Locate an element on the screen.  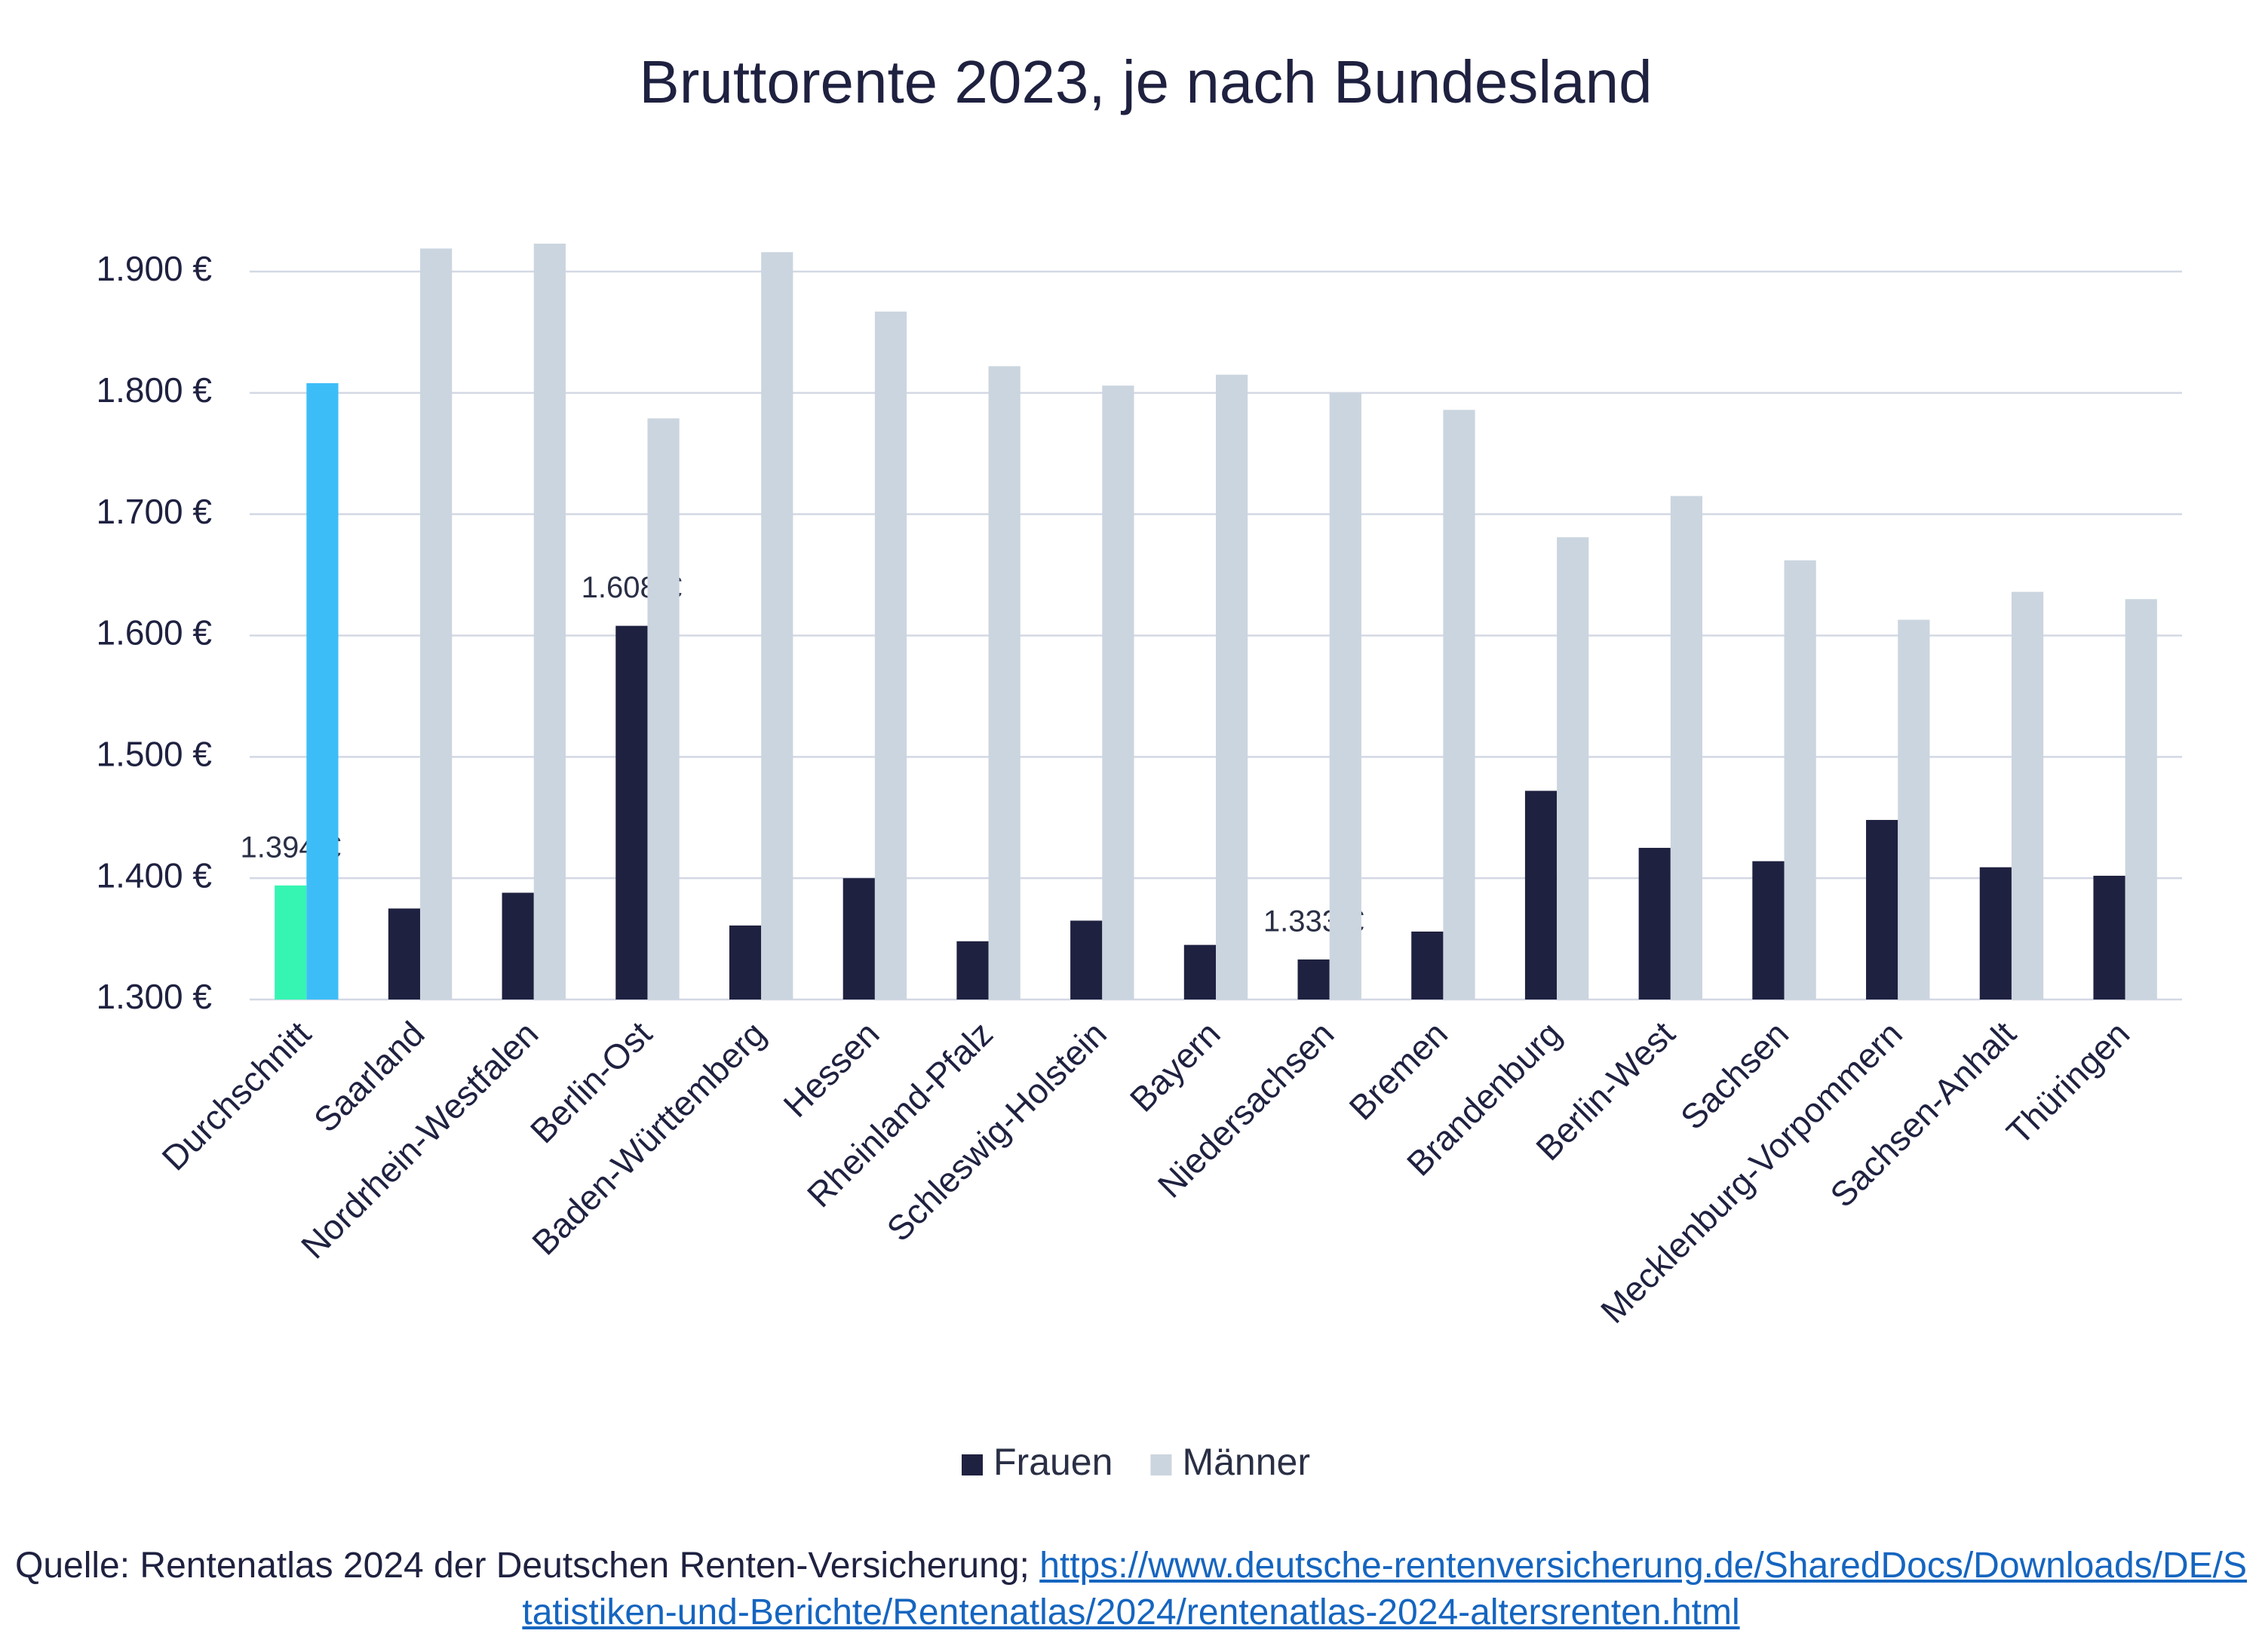
y-tick-label: 1.600 € is located at coordinates (154, 633).